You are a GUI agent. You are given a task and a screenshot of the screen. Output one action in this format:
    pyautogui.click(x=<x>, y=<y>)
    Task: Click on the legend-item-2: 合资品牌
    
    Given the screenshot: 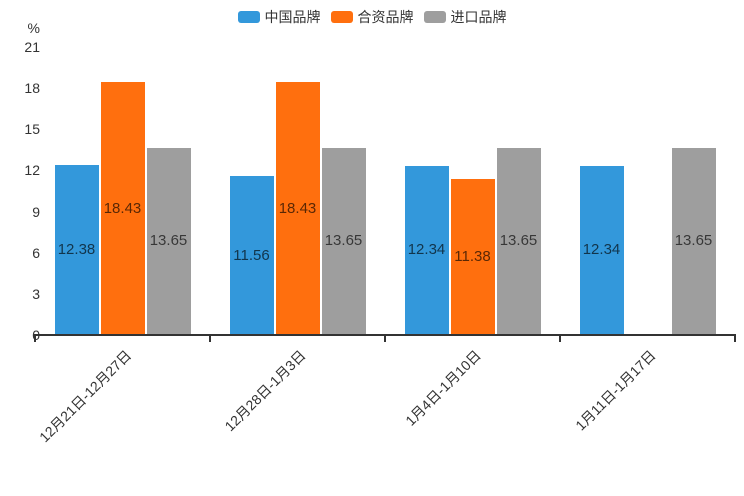 What is the action you would take?
    pyautogui.click(x=372, y=17)
    